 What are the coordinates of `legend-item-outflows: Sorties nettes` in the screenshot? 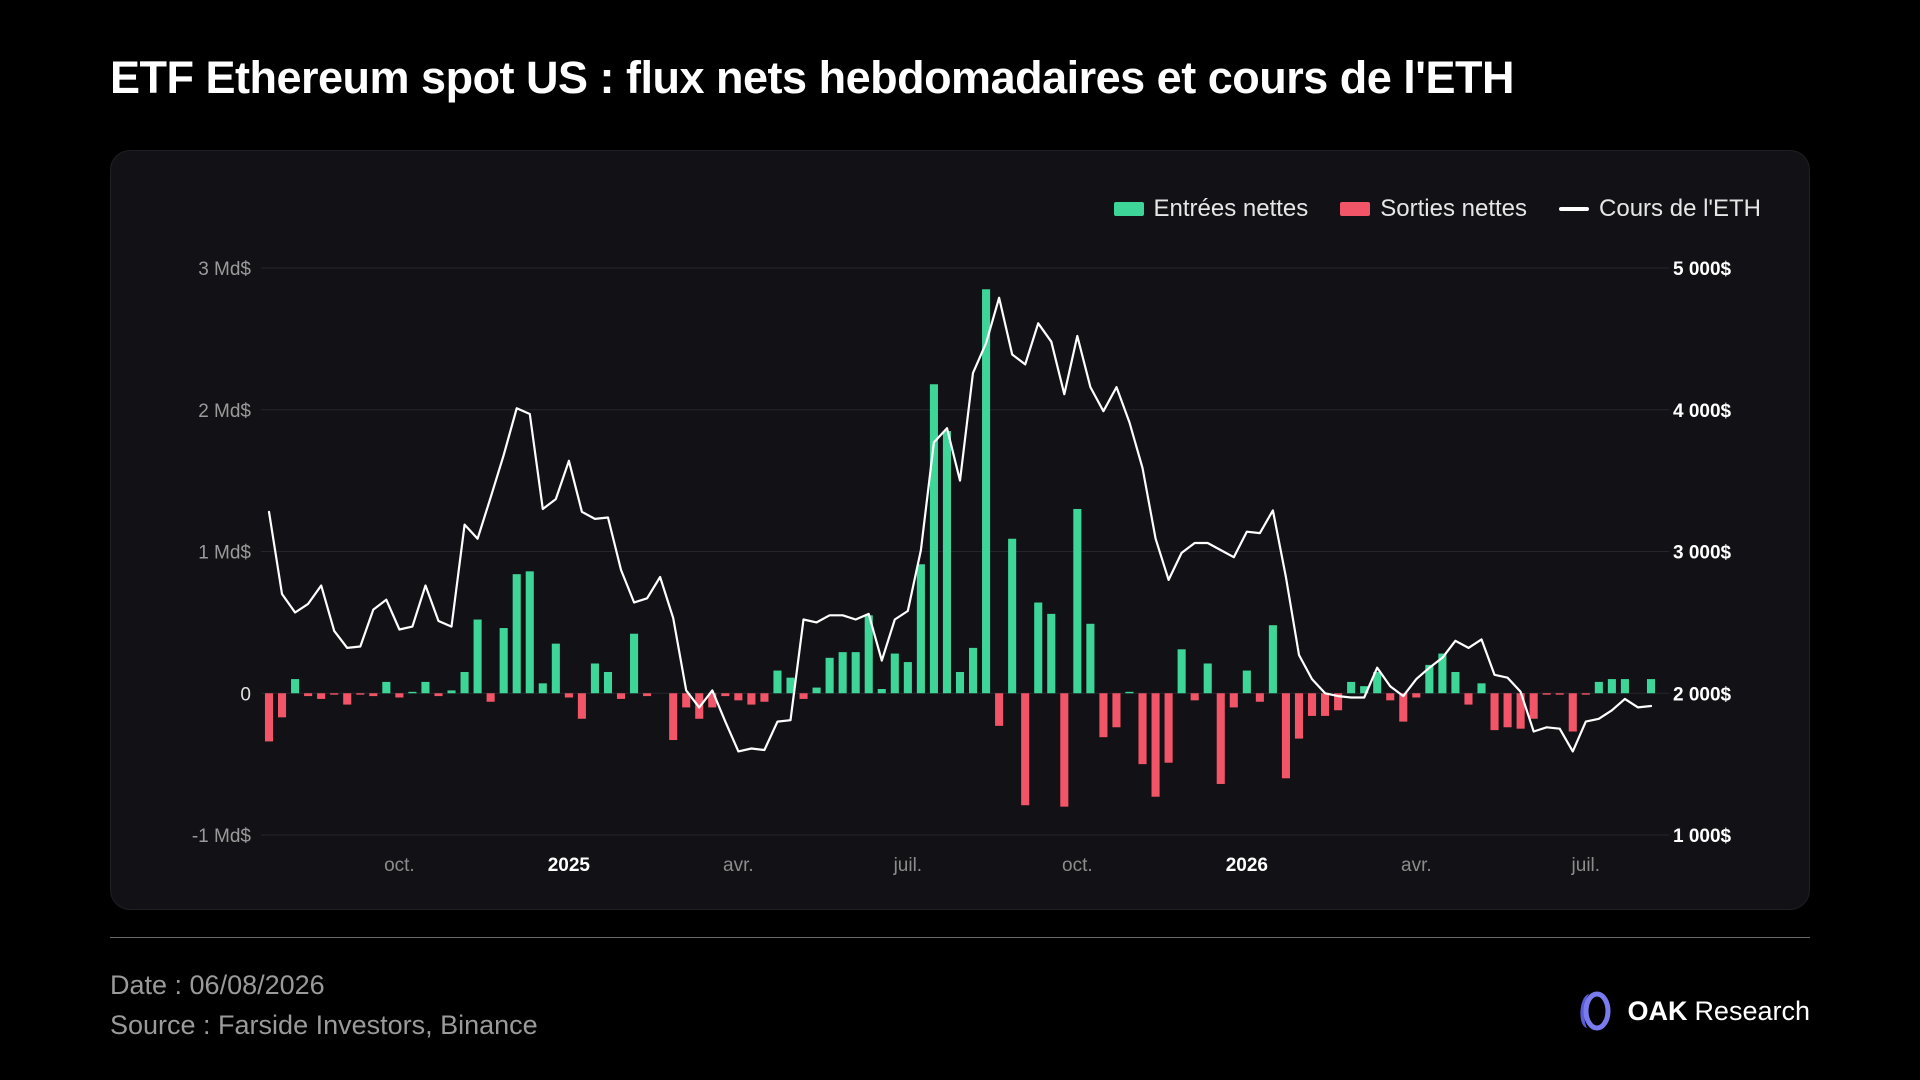 It's located at (1433, 209).